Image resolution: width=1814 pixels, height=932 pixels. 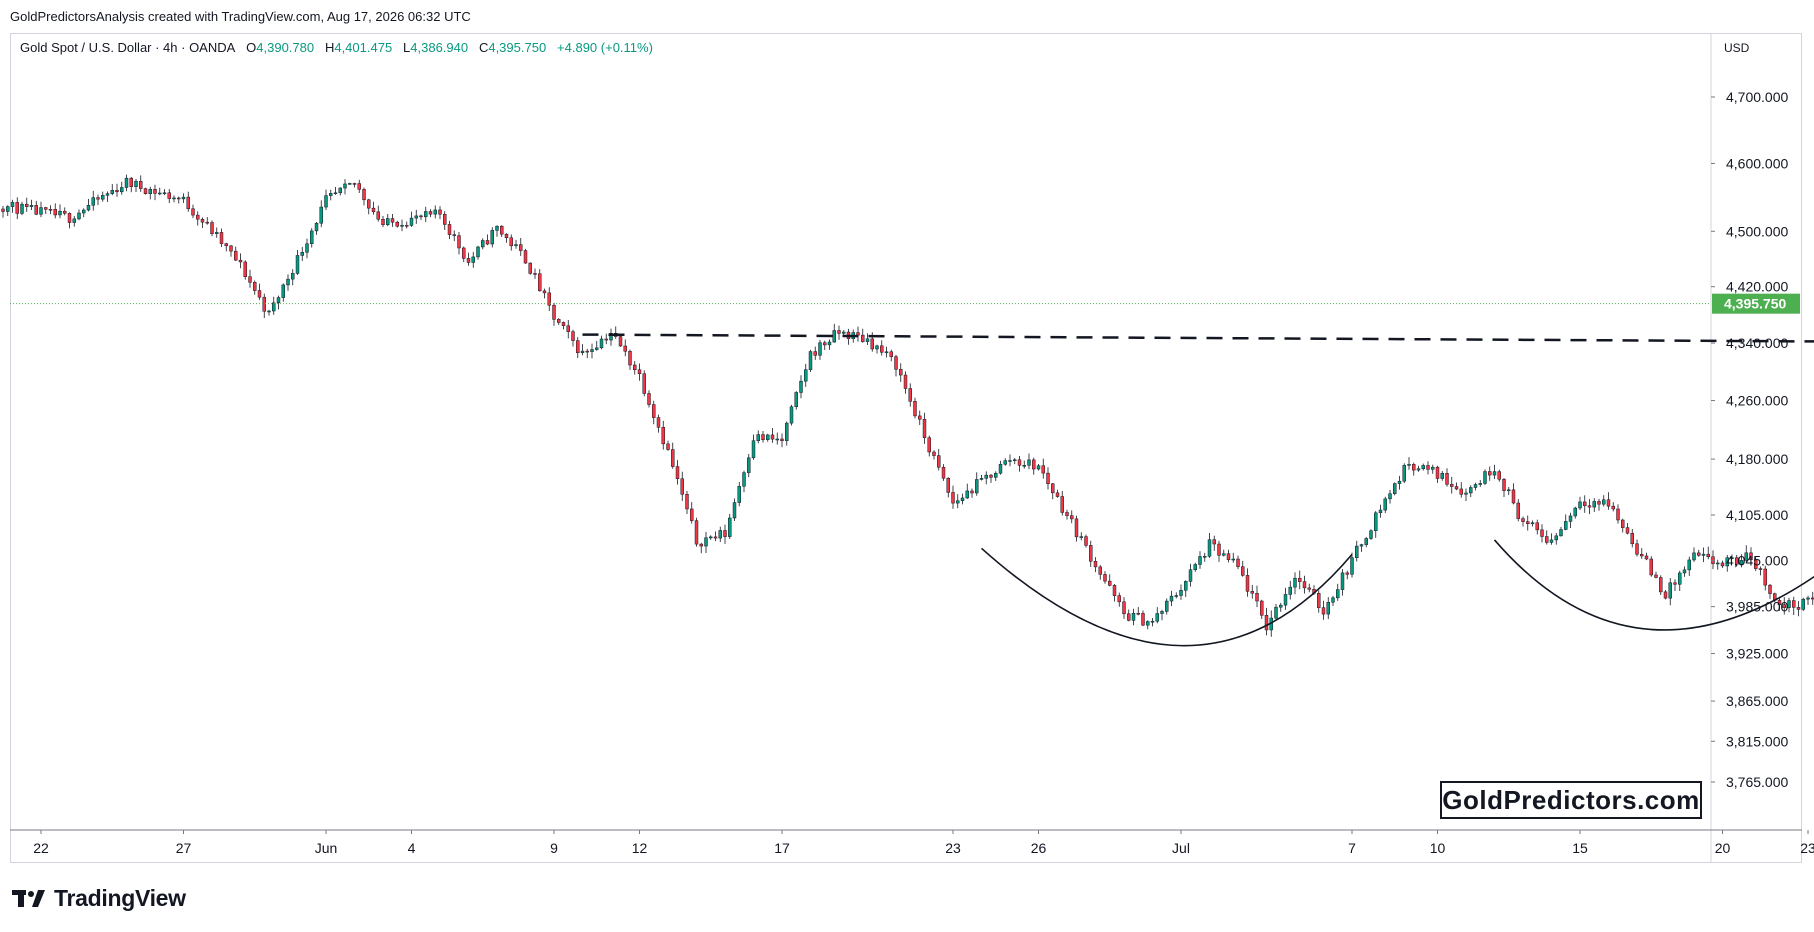 What do you see at coordinates (128, 47) in the screenshot?
I see `symbol-name: Gold Spot / U.S. Dollar · 4h · OANDA` at bounding box center [128, 47].